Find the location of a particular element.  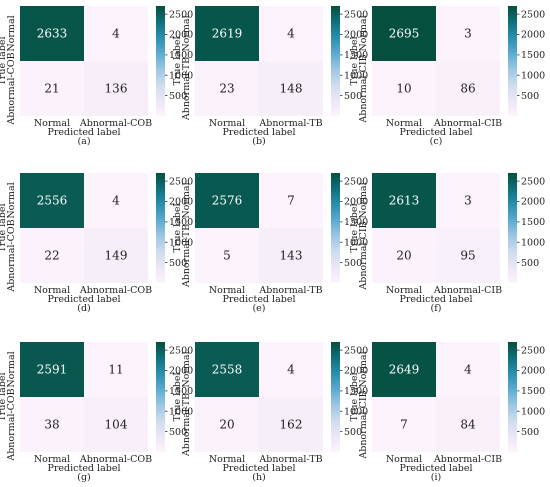

panel-label: (c) is located at coordinates (436, 141).